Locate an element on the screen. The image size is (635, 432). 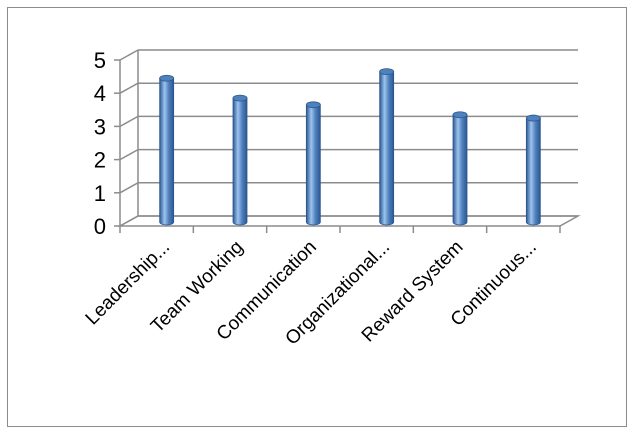
y-tick-label: 5 is located at coordinates (100, 60).